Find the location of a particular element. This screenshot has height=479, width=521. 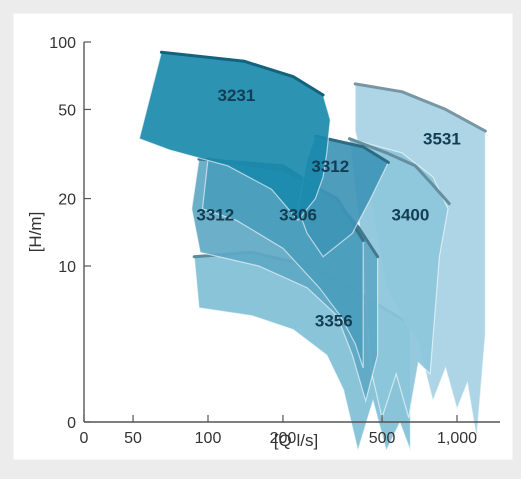

x-tick-label-0: 0 is located at coordinates (84, 438).